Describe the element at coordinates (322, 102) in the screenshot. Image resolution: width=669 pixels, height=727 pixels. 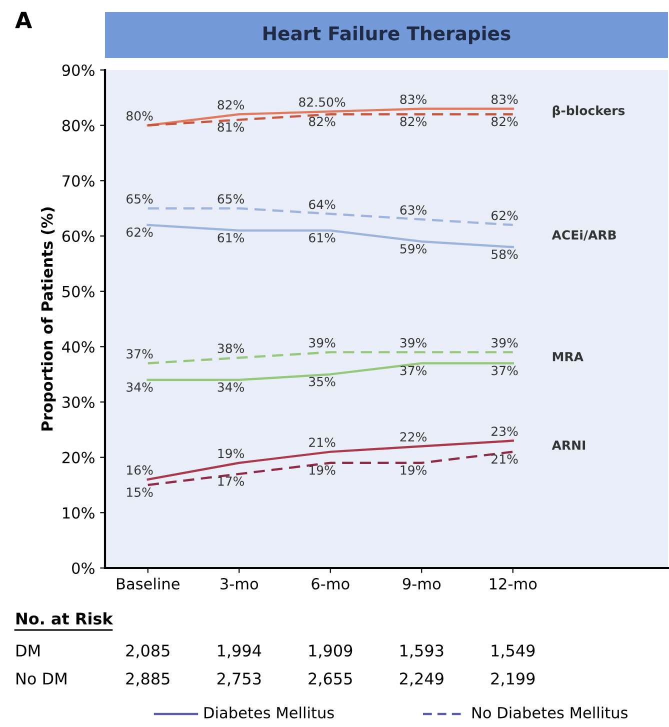
I see `data-label: 82.50%` at that location.